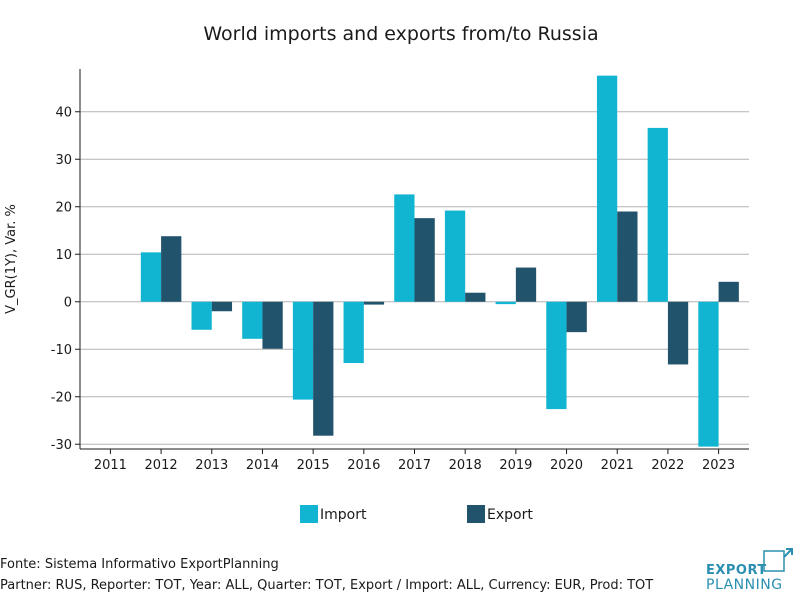 Image resolution: width=800 pixels, height=600 pixels. What do you see at coordinates (11, 259) in the screenshot?
I see `y-axis-label: V_GR(1Y), Var. %` at bounding box center [11, 259].